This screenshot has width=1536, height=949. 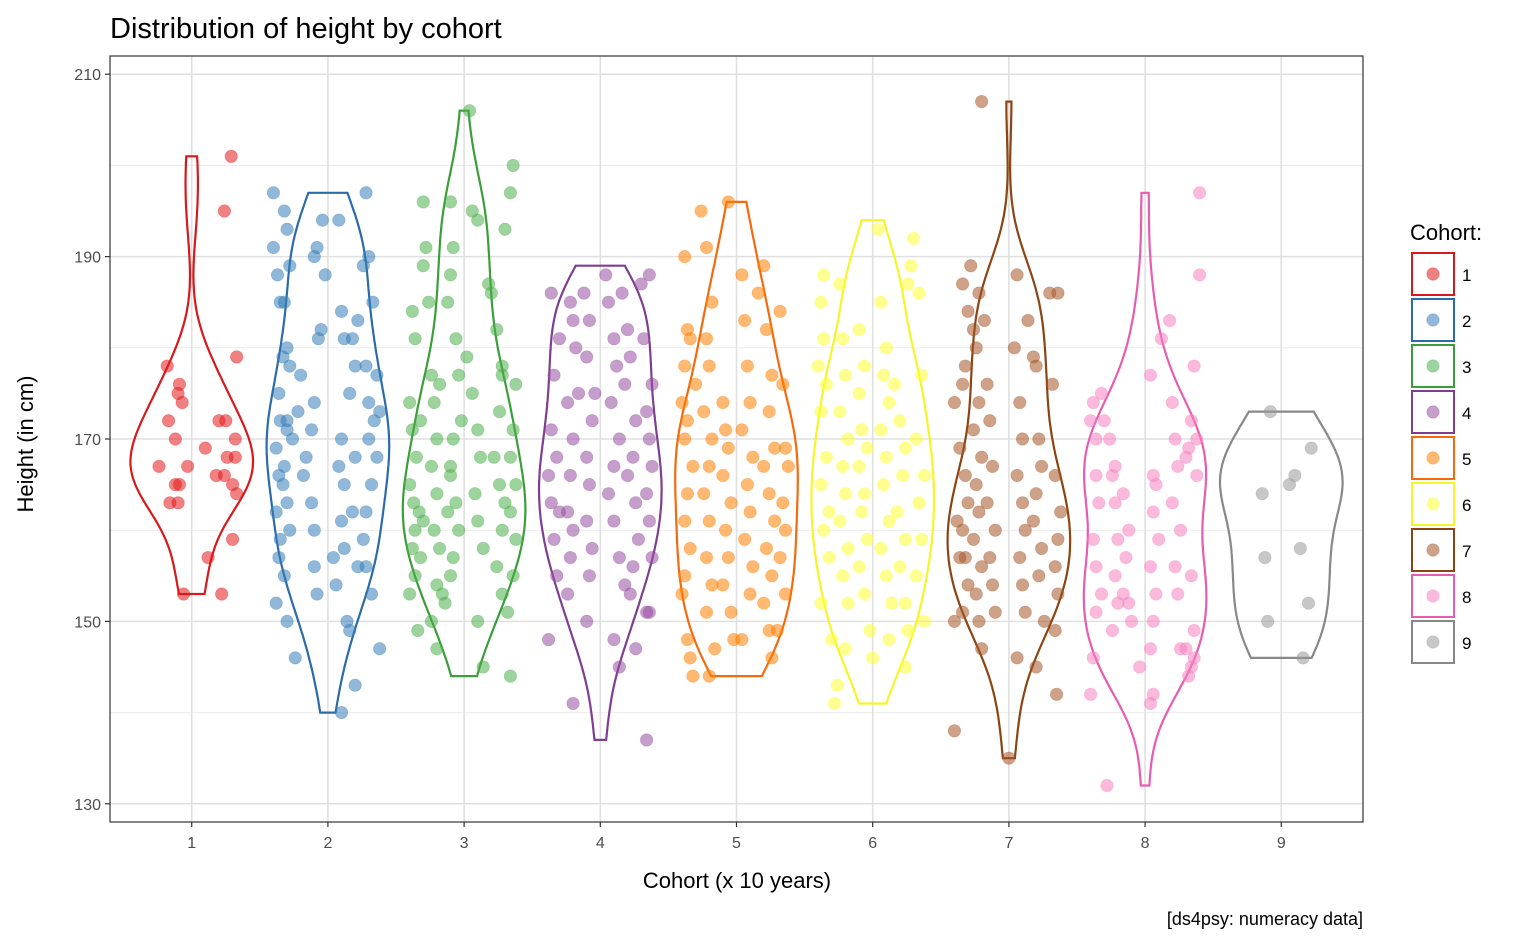 What do you see at coordinates (1466, 459) in the screenshot?
I see `legend-label-5: 5` at bounding box center [1466, 459].